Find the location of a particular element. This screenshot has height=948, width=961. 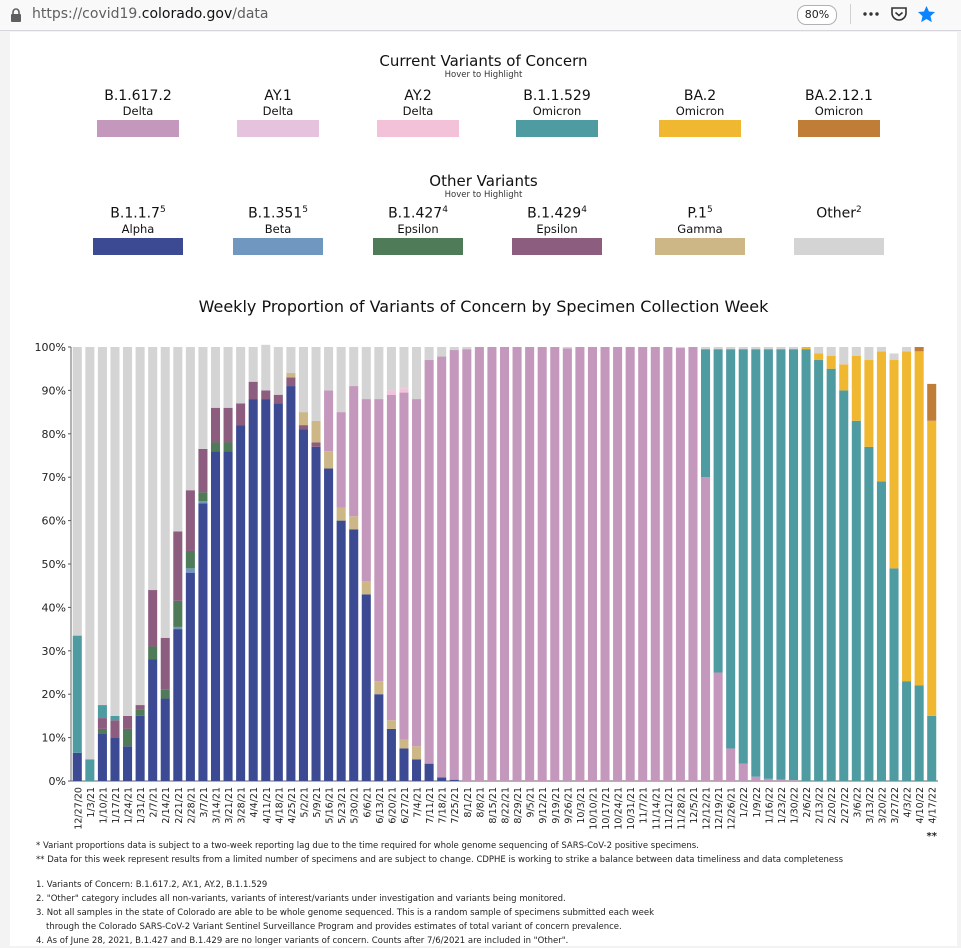

zoom-indicator: 80% is located at coordinates (817, 15).